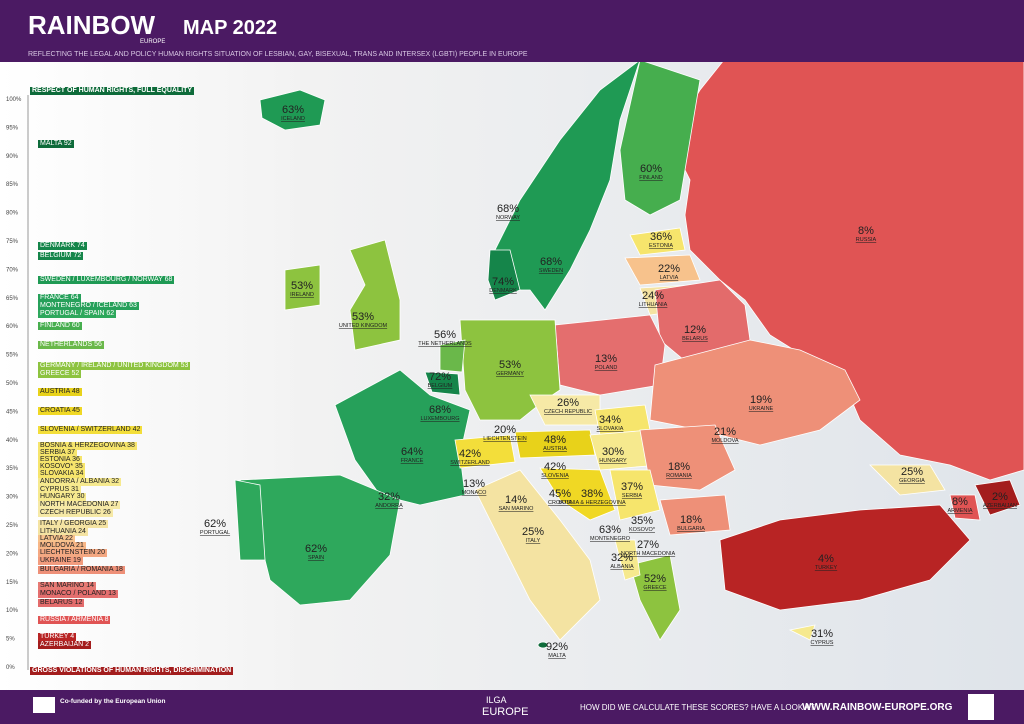 This screenshot has width=1024, height=724. Describe the element at coordinates (1000, 497) in the screenshot. I see `country-score: 2%` at that location.